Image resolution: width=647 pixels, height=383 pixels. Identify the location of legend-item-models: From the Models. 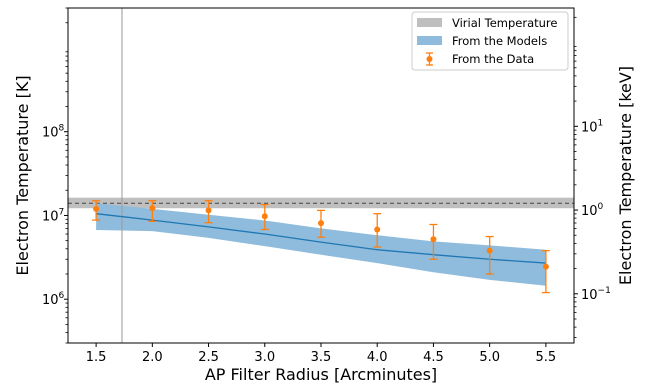
(482, 41).